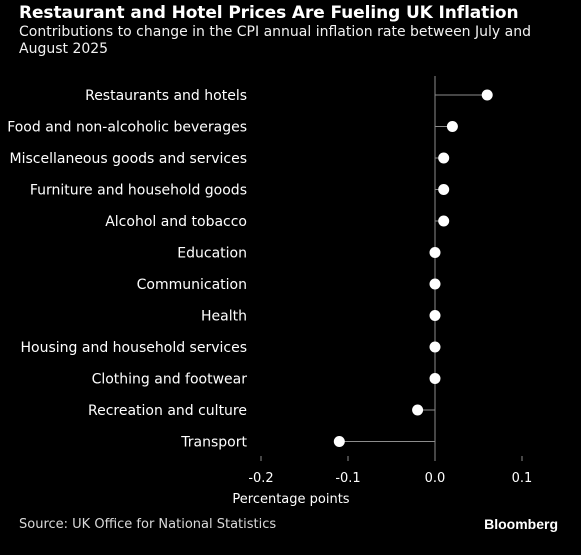 This screenshot has height=555, width=581. What do you see at coordinates (170, 380) in the screenshot?
I see `category-label: Clothing and footwear` at bounding box center [170, 380].